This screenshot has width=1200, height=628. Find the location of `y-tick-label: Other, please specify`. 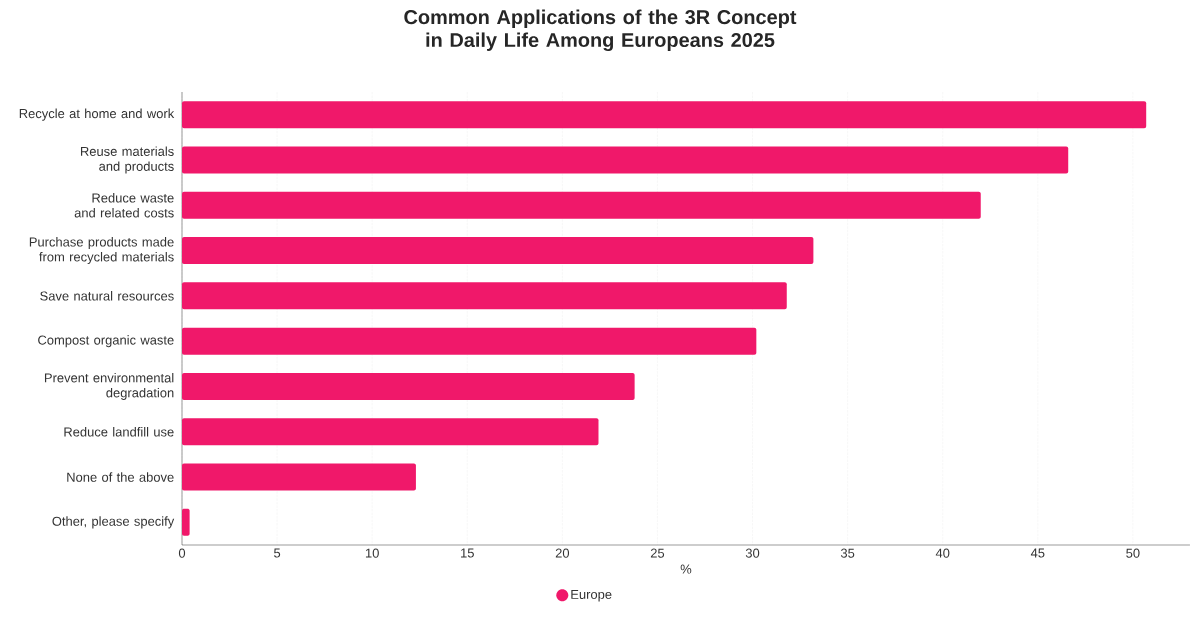

y-tick-label: Other, please specify is located at coordinates (113, 522).